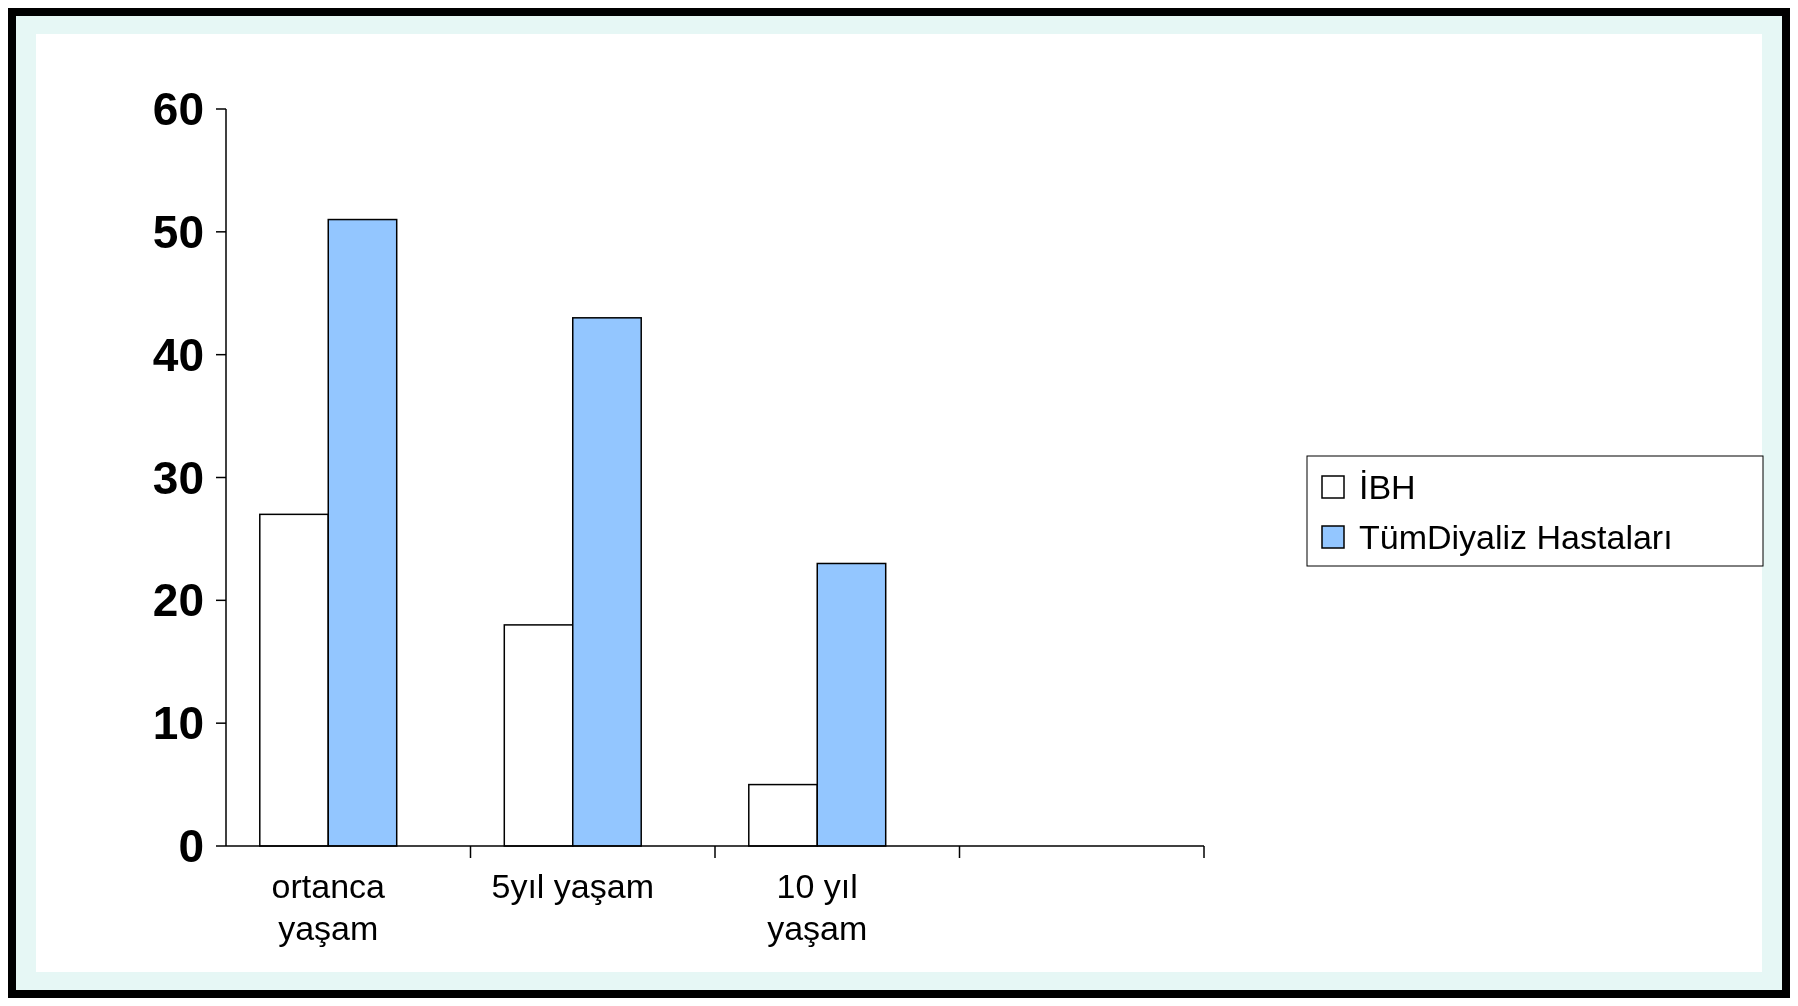 This screenshot has height=1006, width=1798. I want to click on y-tick-label: 60, so click(178, 109).